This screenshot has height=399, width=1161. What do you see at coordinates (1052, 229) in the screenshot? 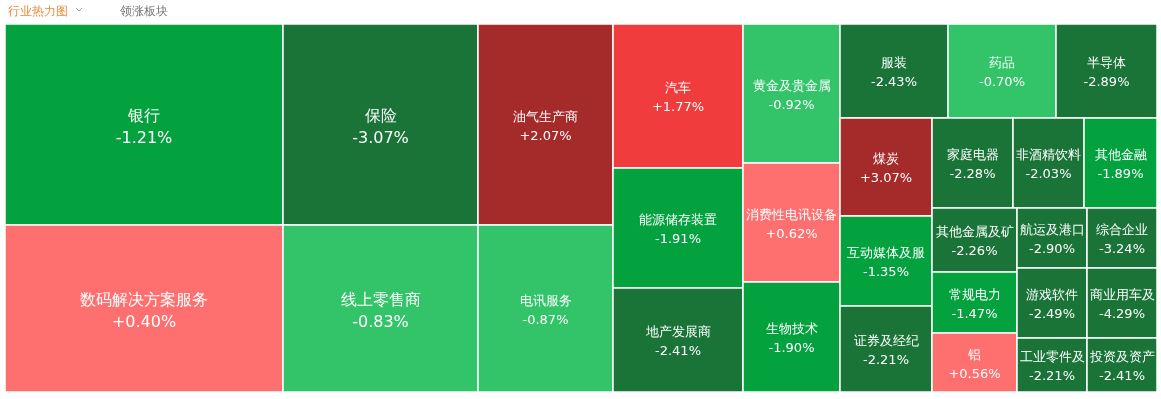
I see `category-label: 航运及港口` at bounding box center [1052, 229].